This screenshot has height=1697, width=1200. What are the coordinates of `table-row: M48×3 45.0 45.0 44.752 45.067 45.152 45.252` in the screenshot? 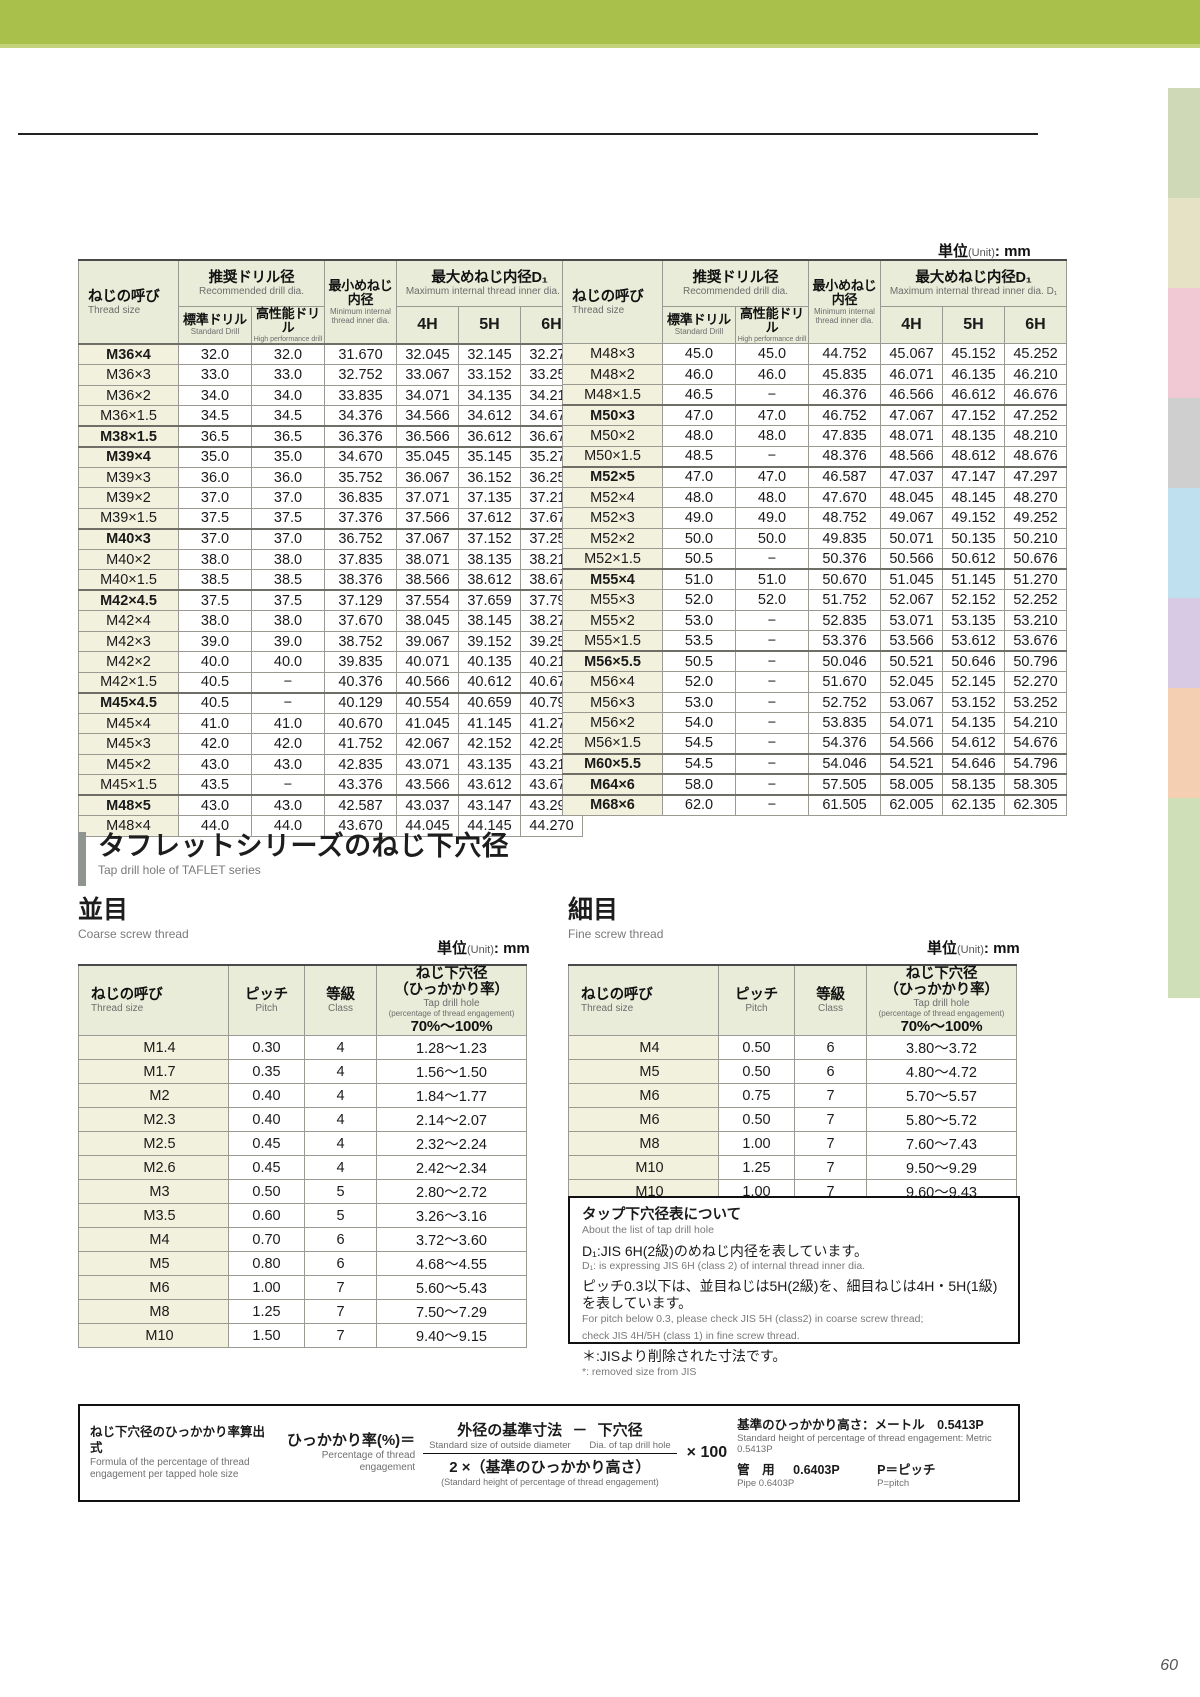 It's located at (814, 354).